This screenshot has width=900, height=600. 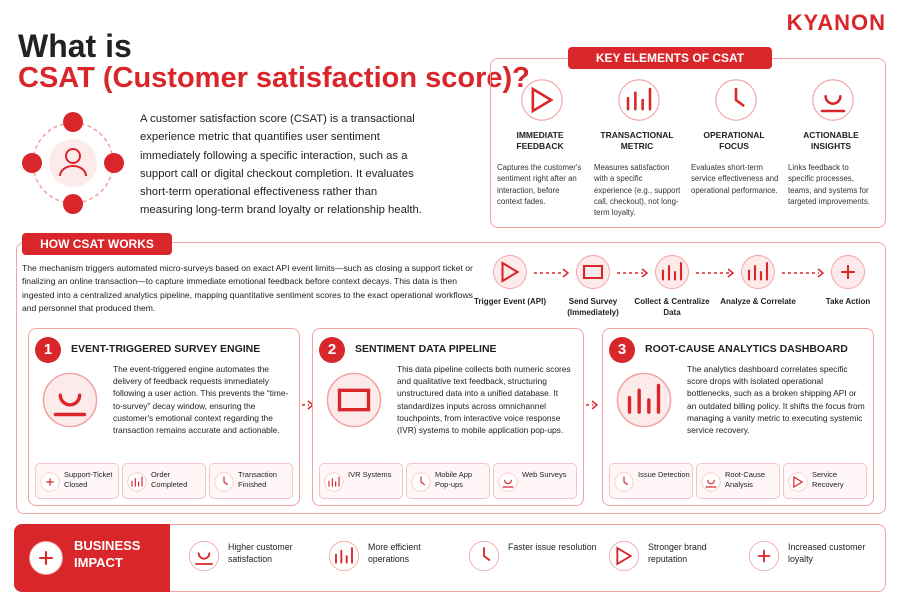 I want to click on step-title: EVENT-TRIGGERED SURVEY ENGINE, so click(x=166, y=349).